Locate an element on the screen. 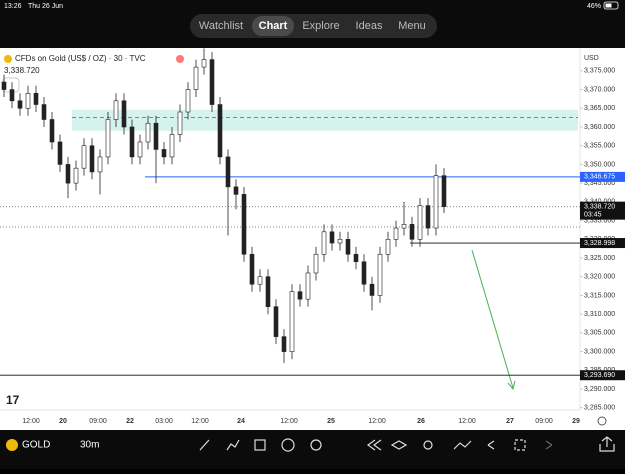  y-tick-label: 3,345.000 is located at coordinates (599, 183).